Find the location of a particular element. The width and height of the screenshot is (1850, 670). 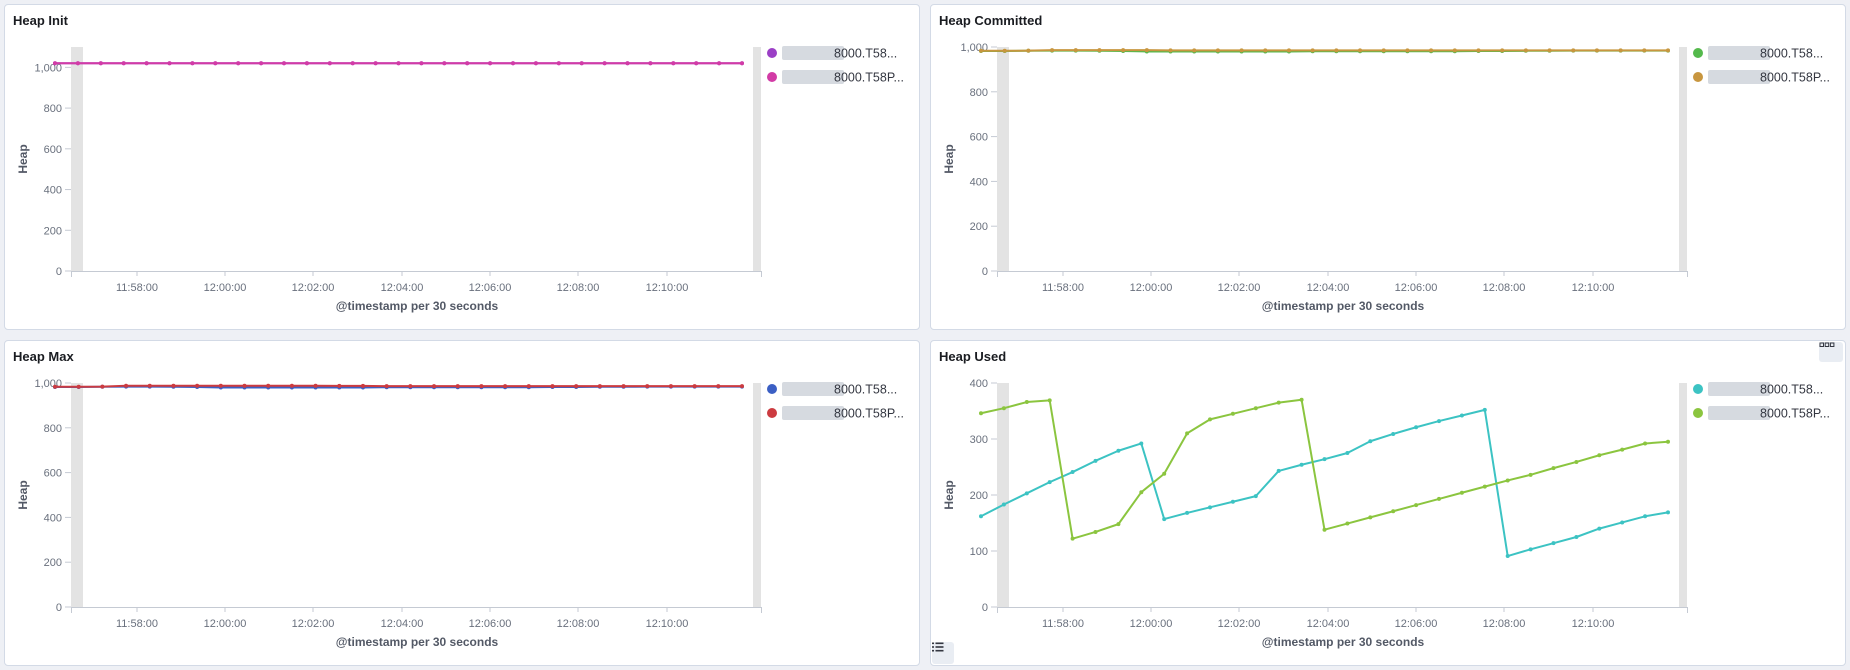

x-tick-label: 12:08:00 is located at coordinates (578, 624).